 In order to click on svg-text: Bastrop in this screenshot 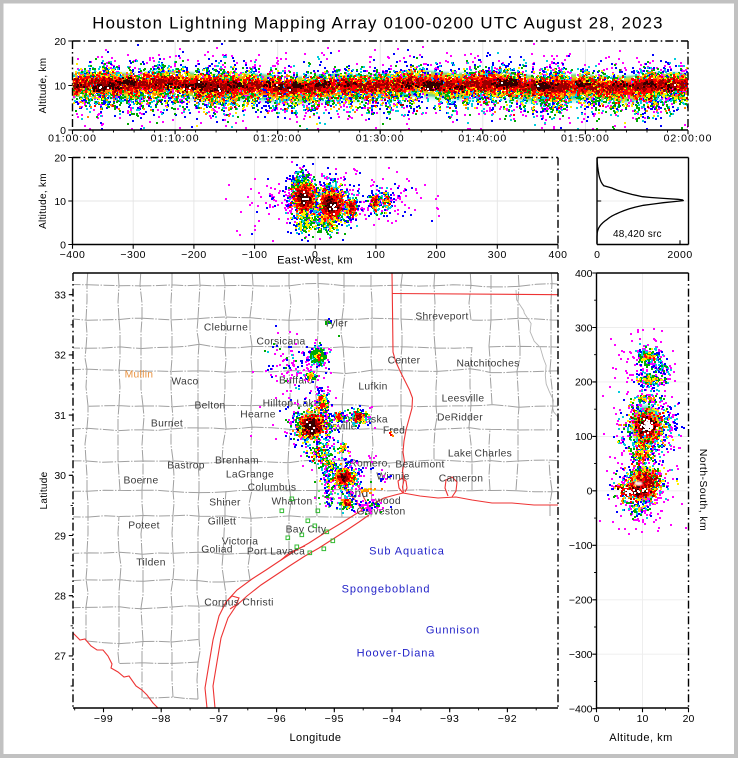, I will do `click(186, 466)`.